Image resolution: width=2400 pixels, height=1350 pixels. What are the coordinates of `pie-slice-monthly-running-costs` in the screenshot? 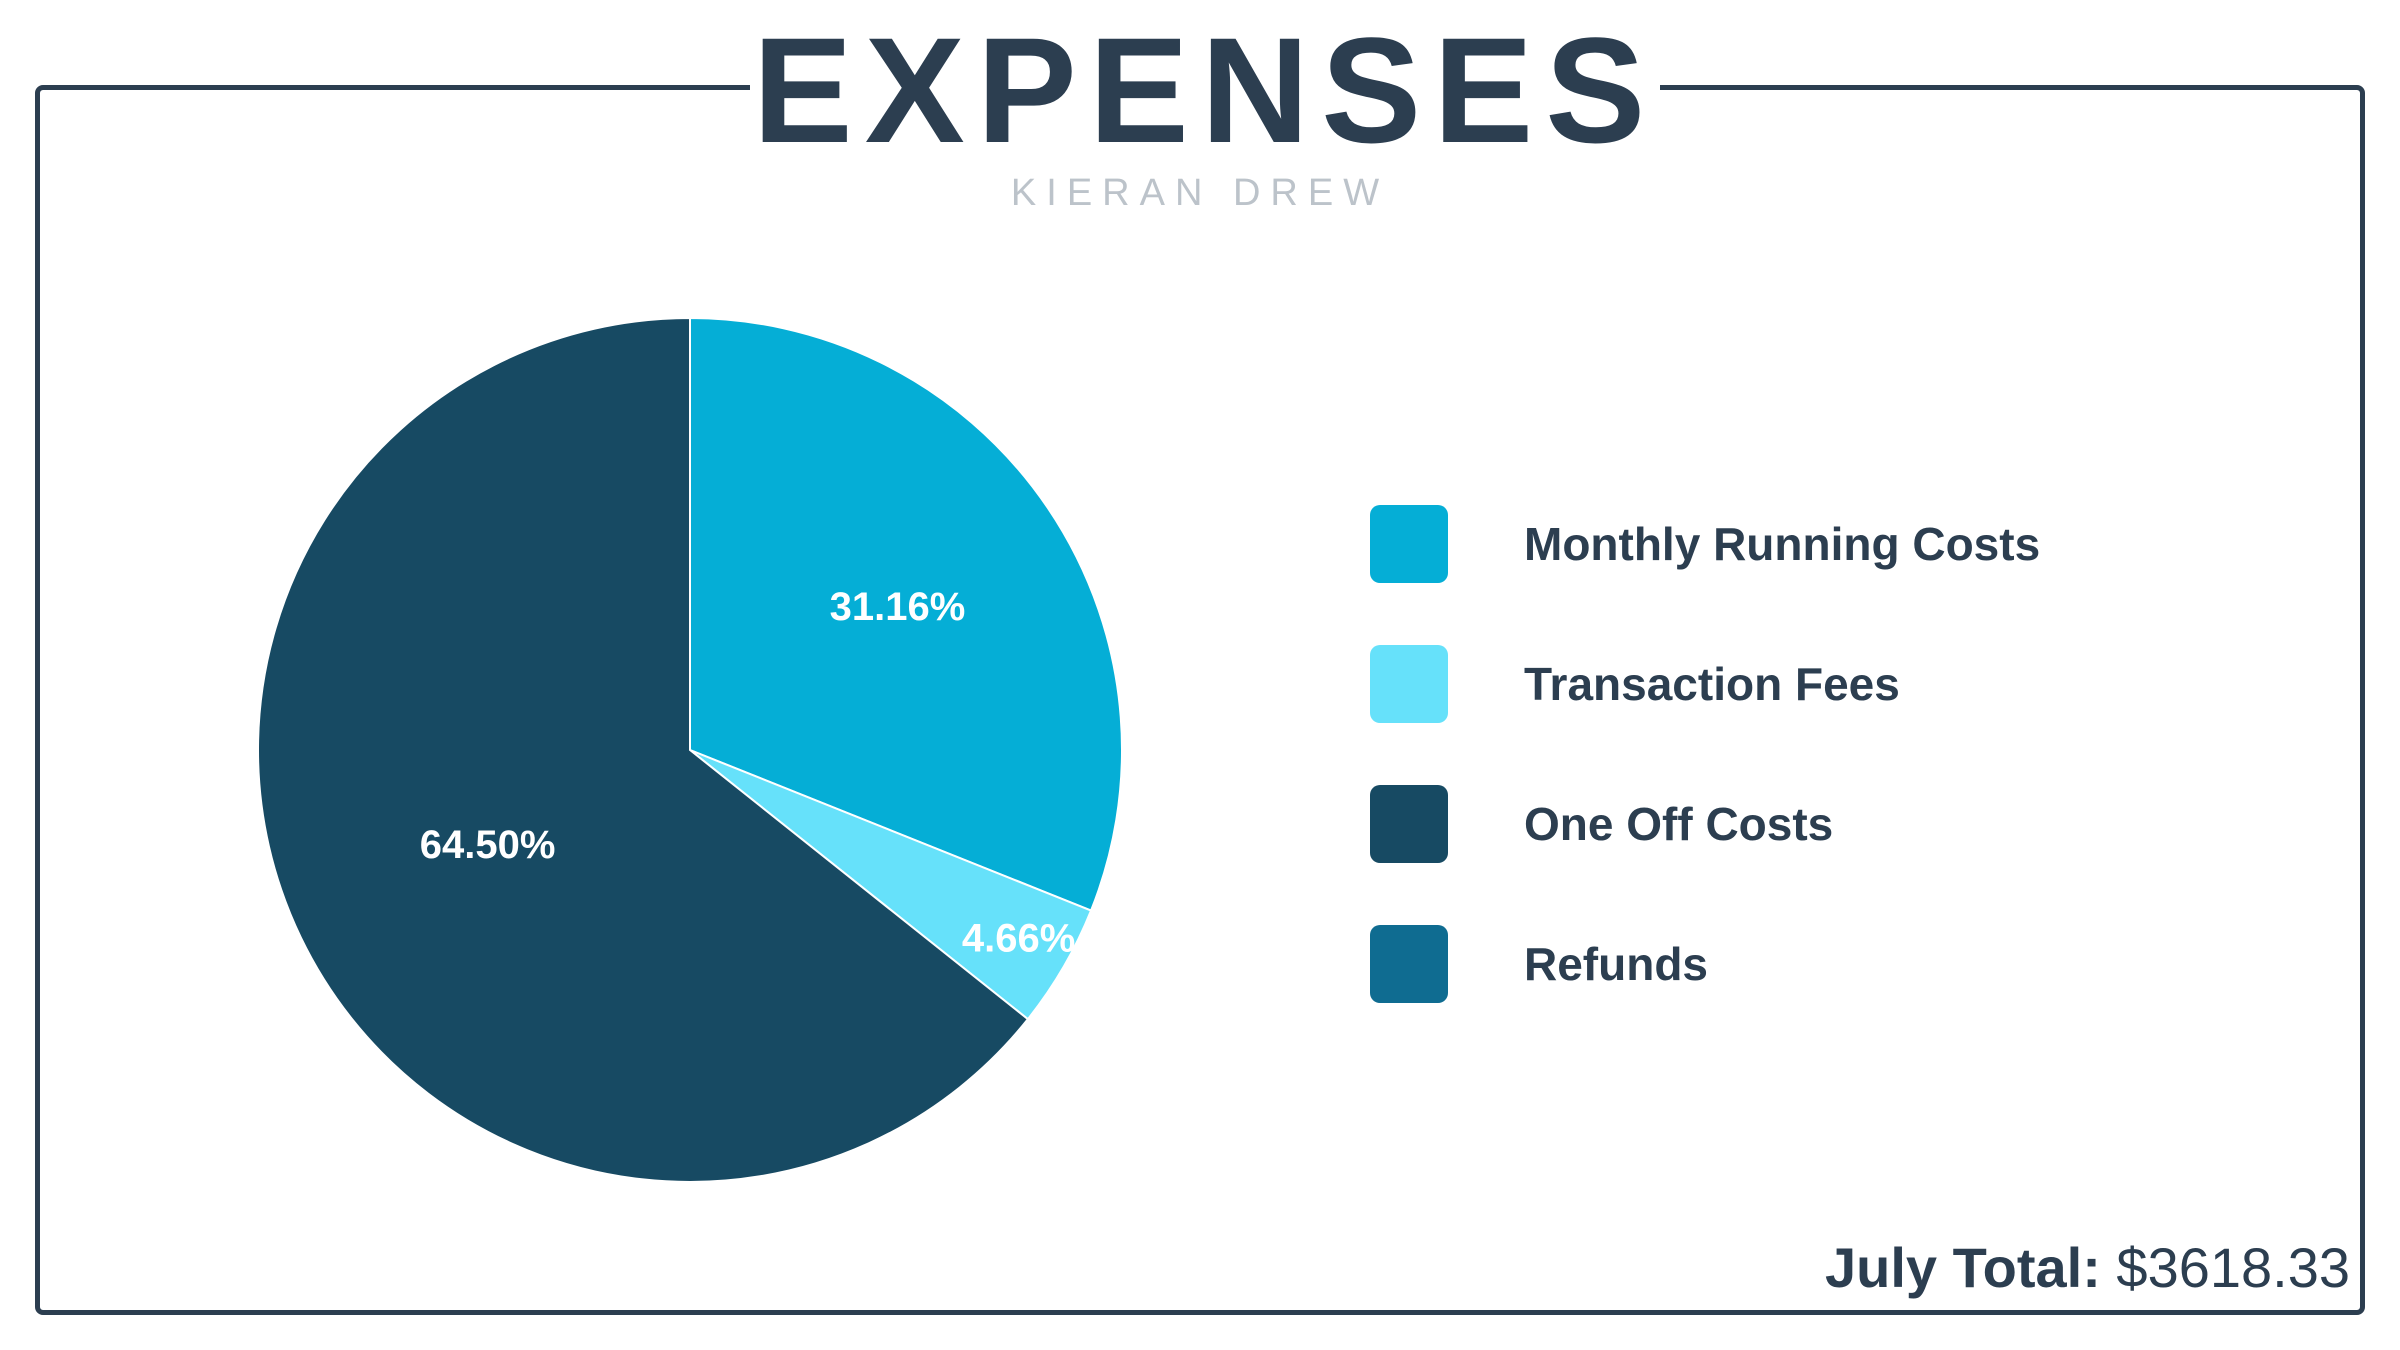 It's located at (906, 614).